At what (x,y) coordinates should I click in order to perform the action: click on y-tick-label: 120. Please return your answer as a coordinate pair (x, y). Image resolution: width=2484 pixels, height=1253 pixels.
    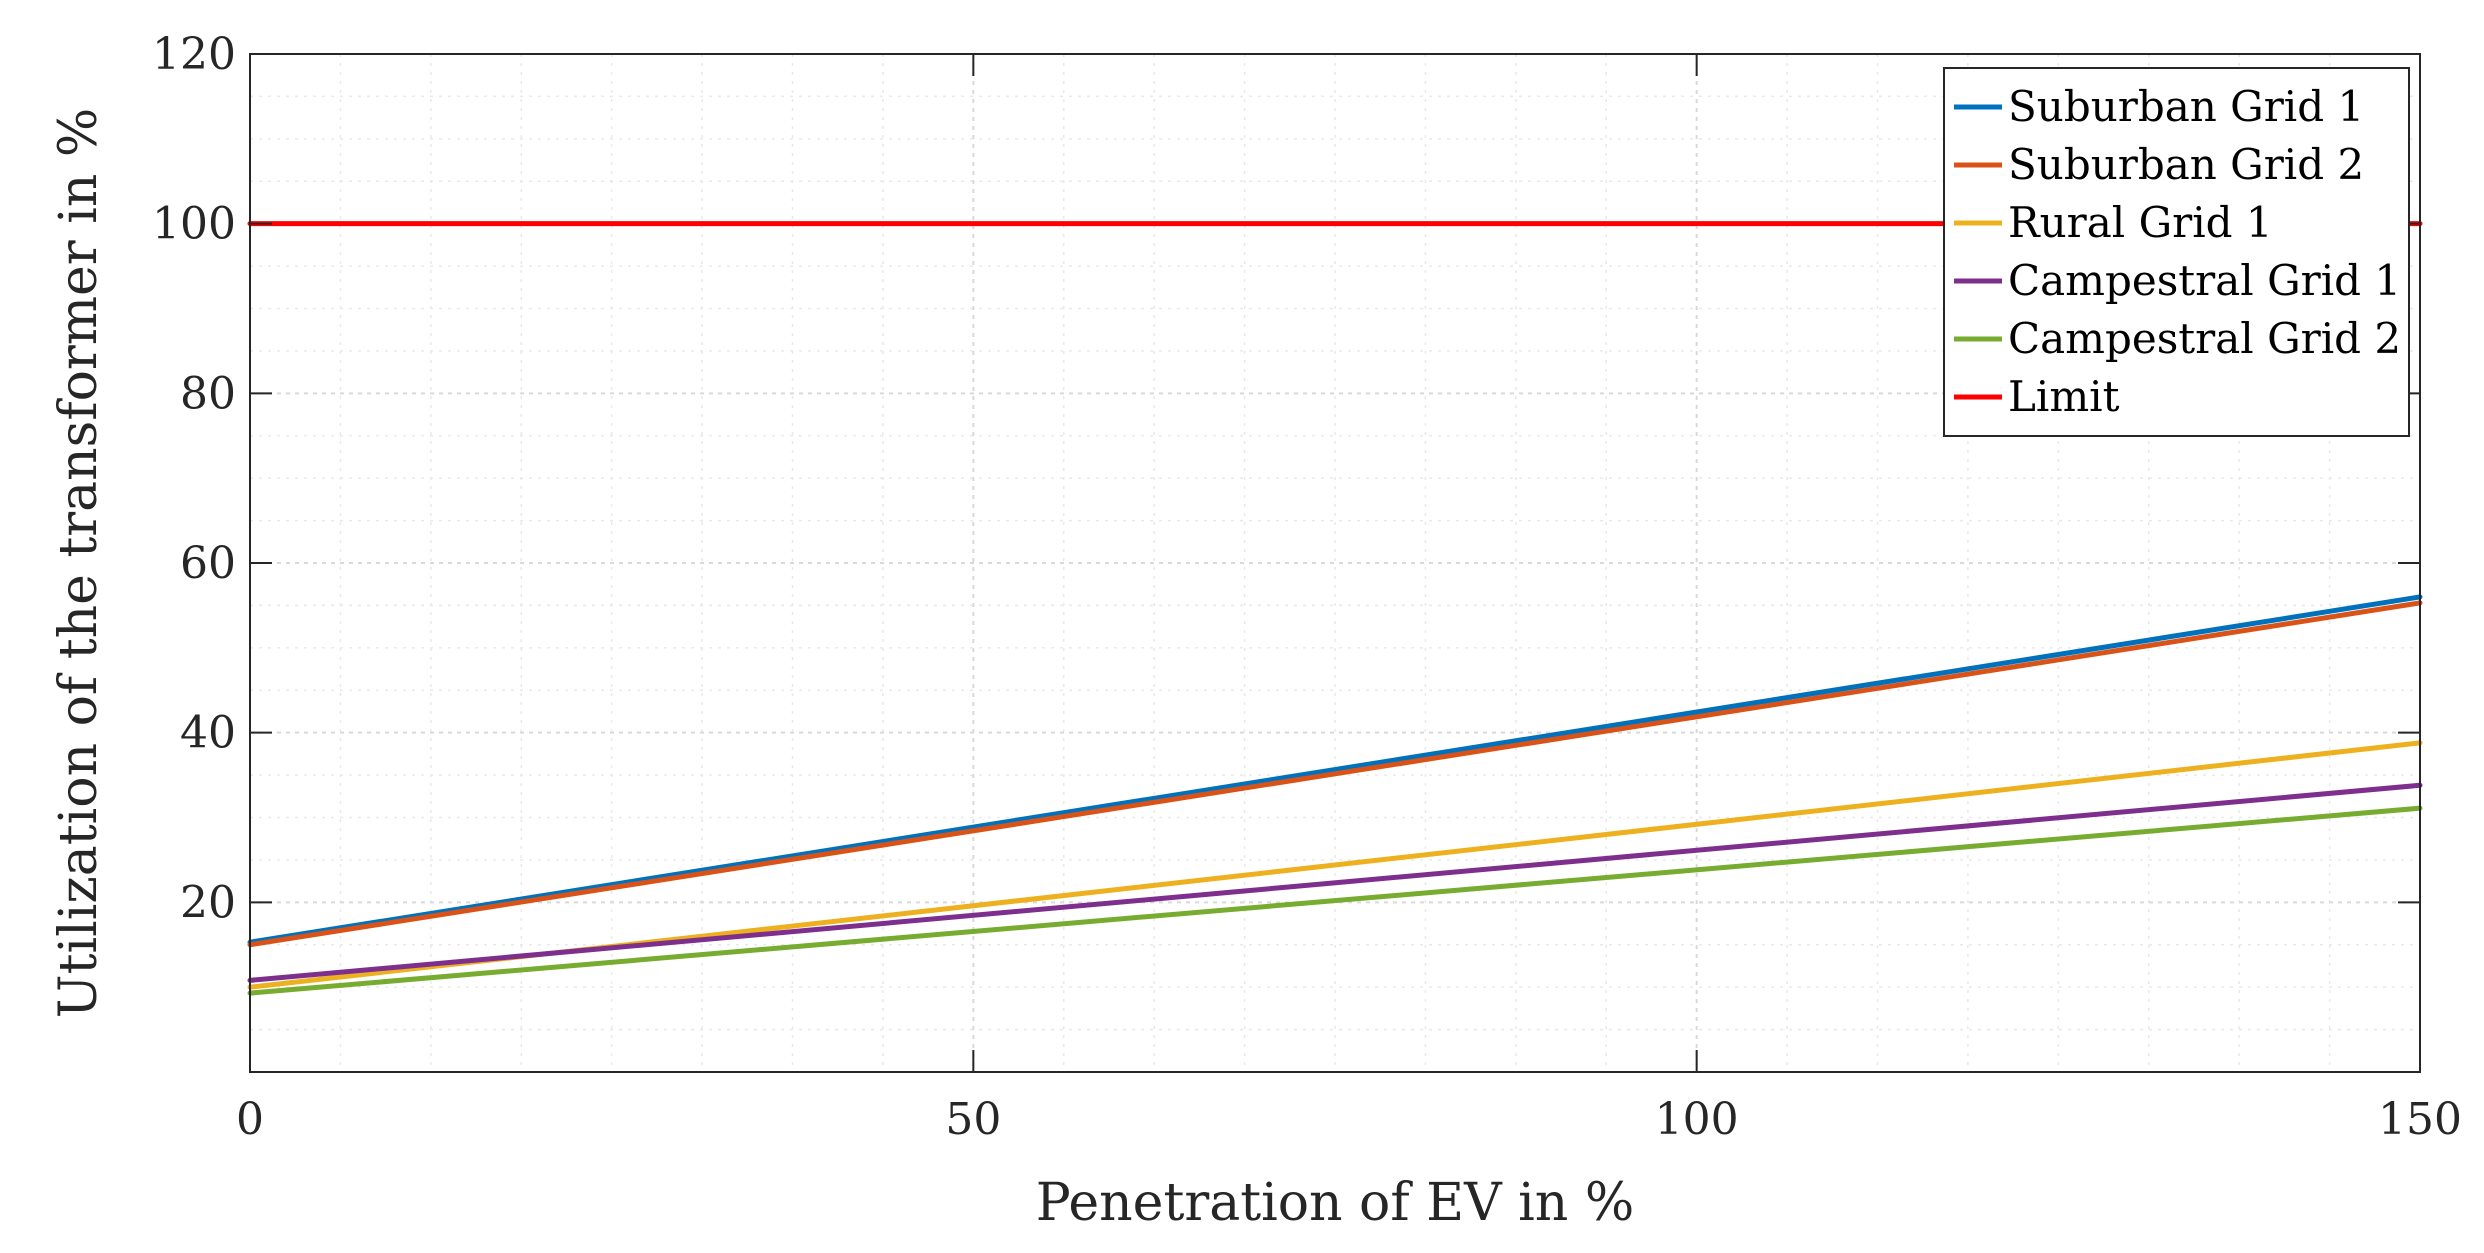
    Looking at the image, I should click on (194, 54).